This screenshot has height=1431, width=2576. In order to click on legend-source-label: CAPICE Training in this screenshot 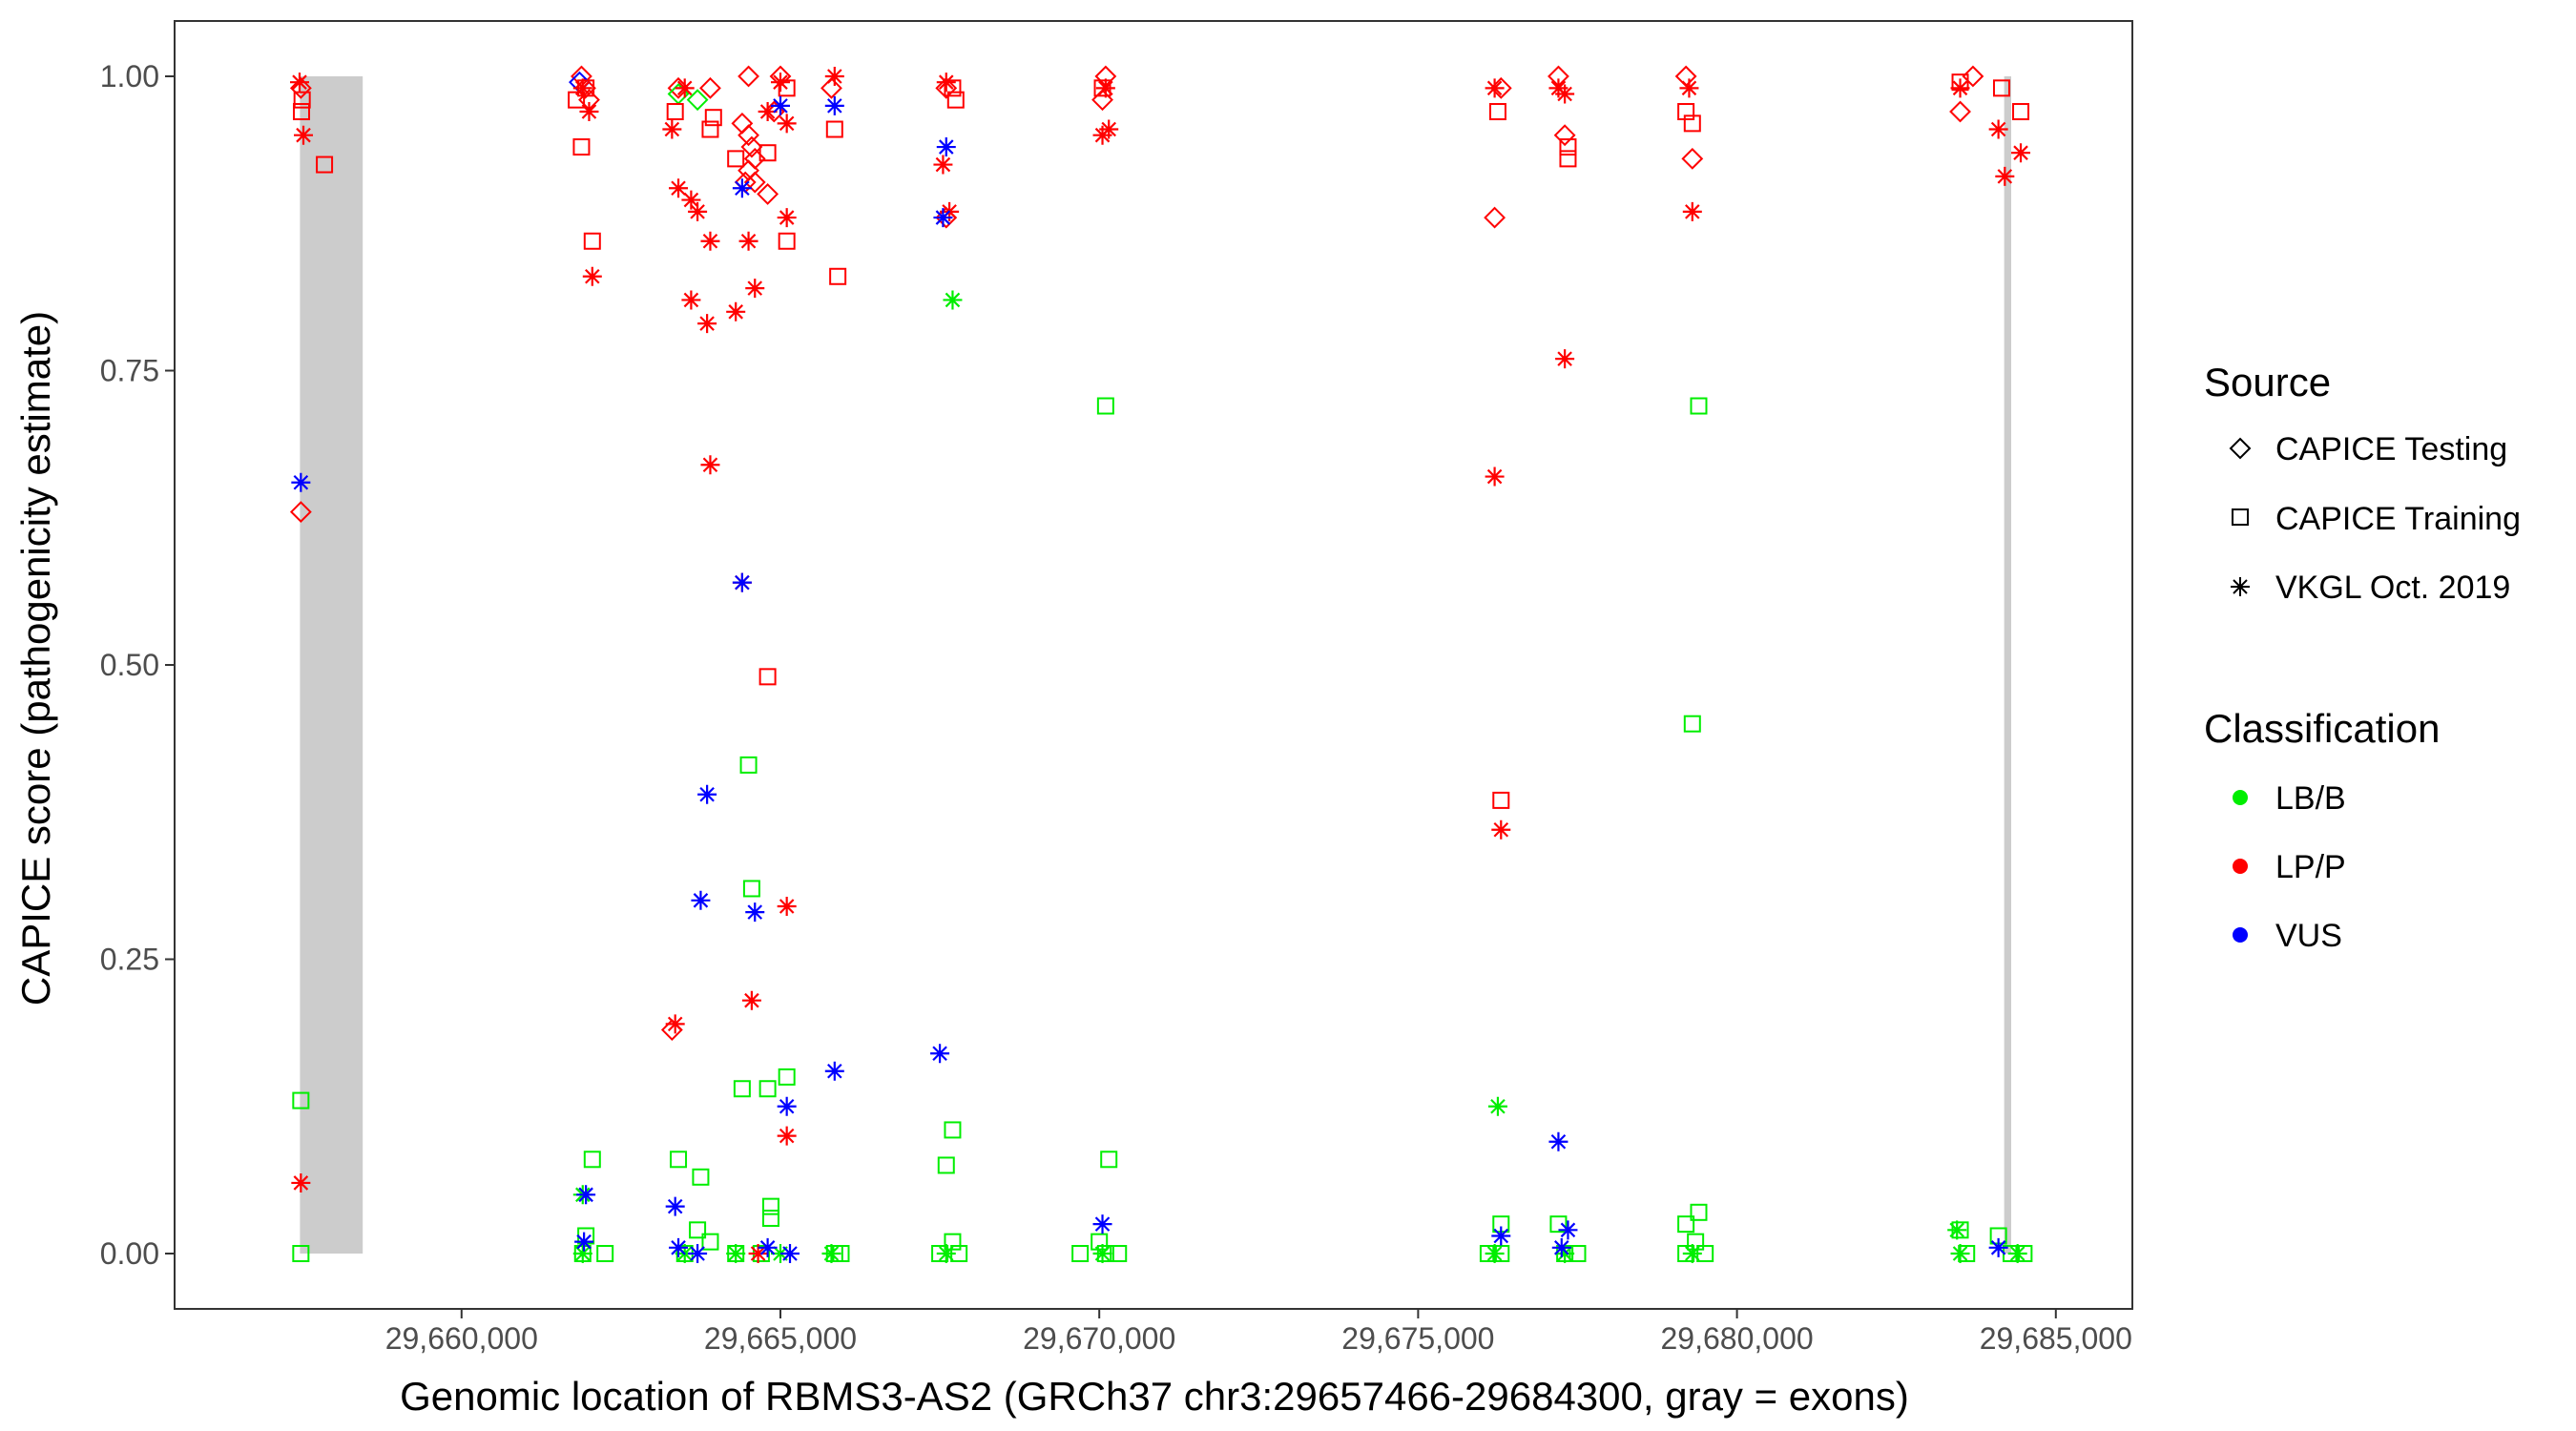, I will do `click(2398, 519)`.